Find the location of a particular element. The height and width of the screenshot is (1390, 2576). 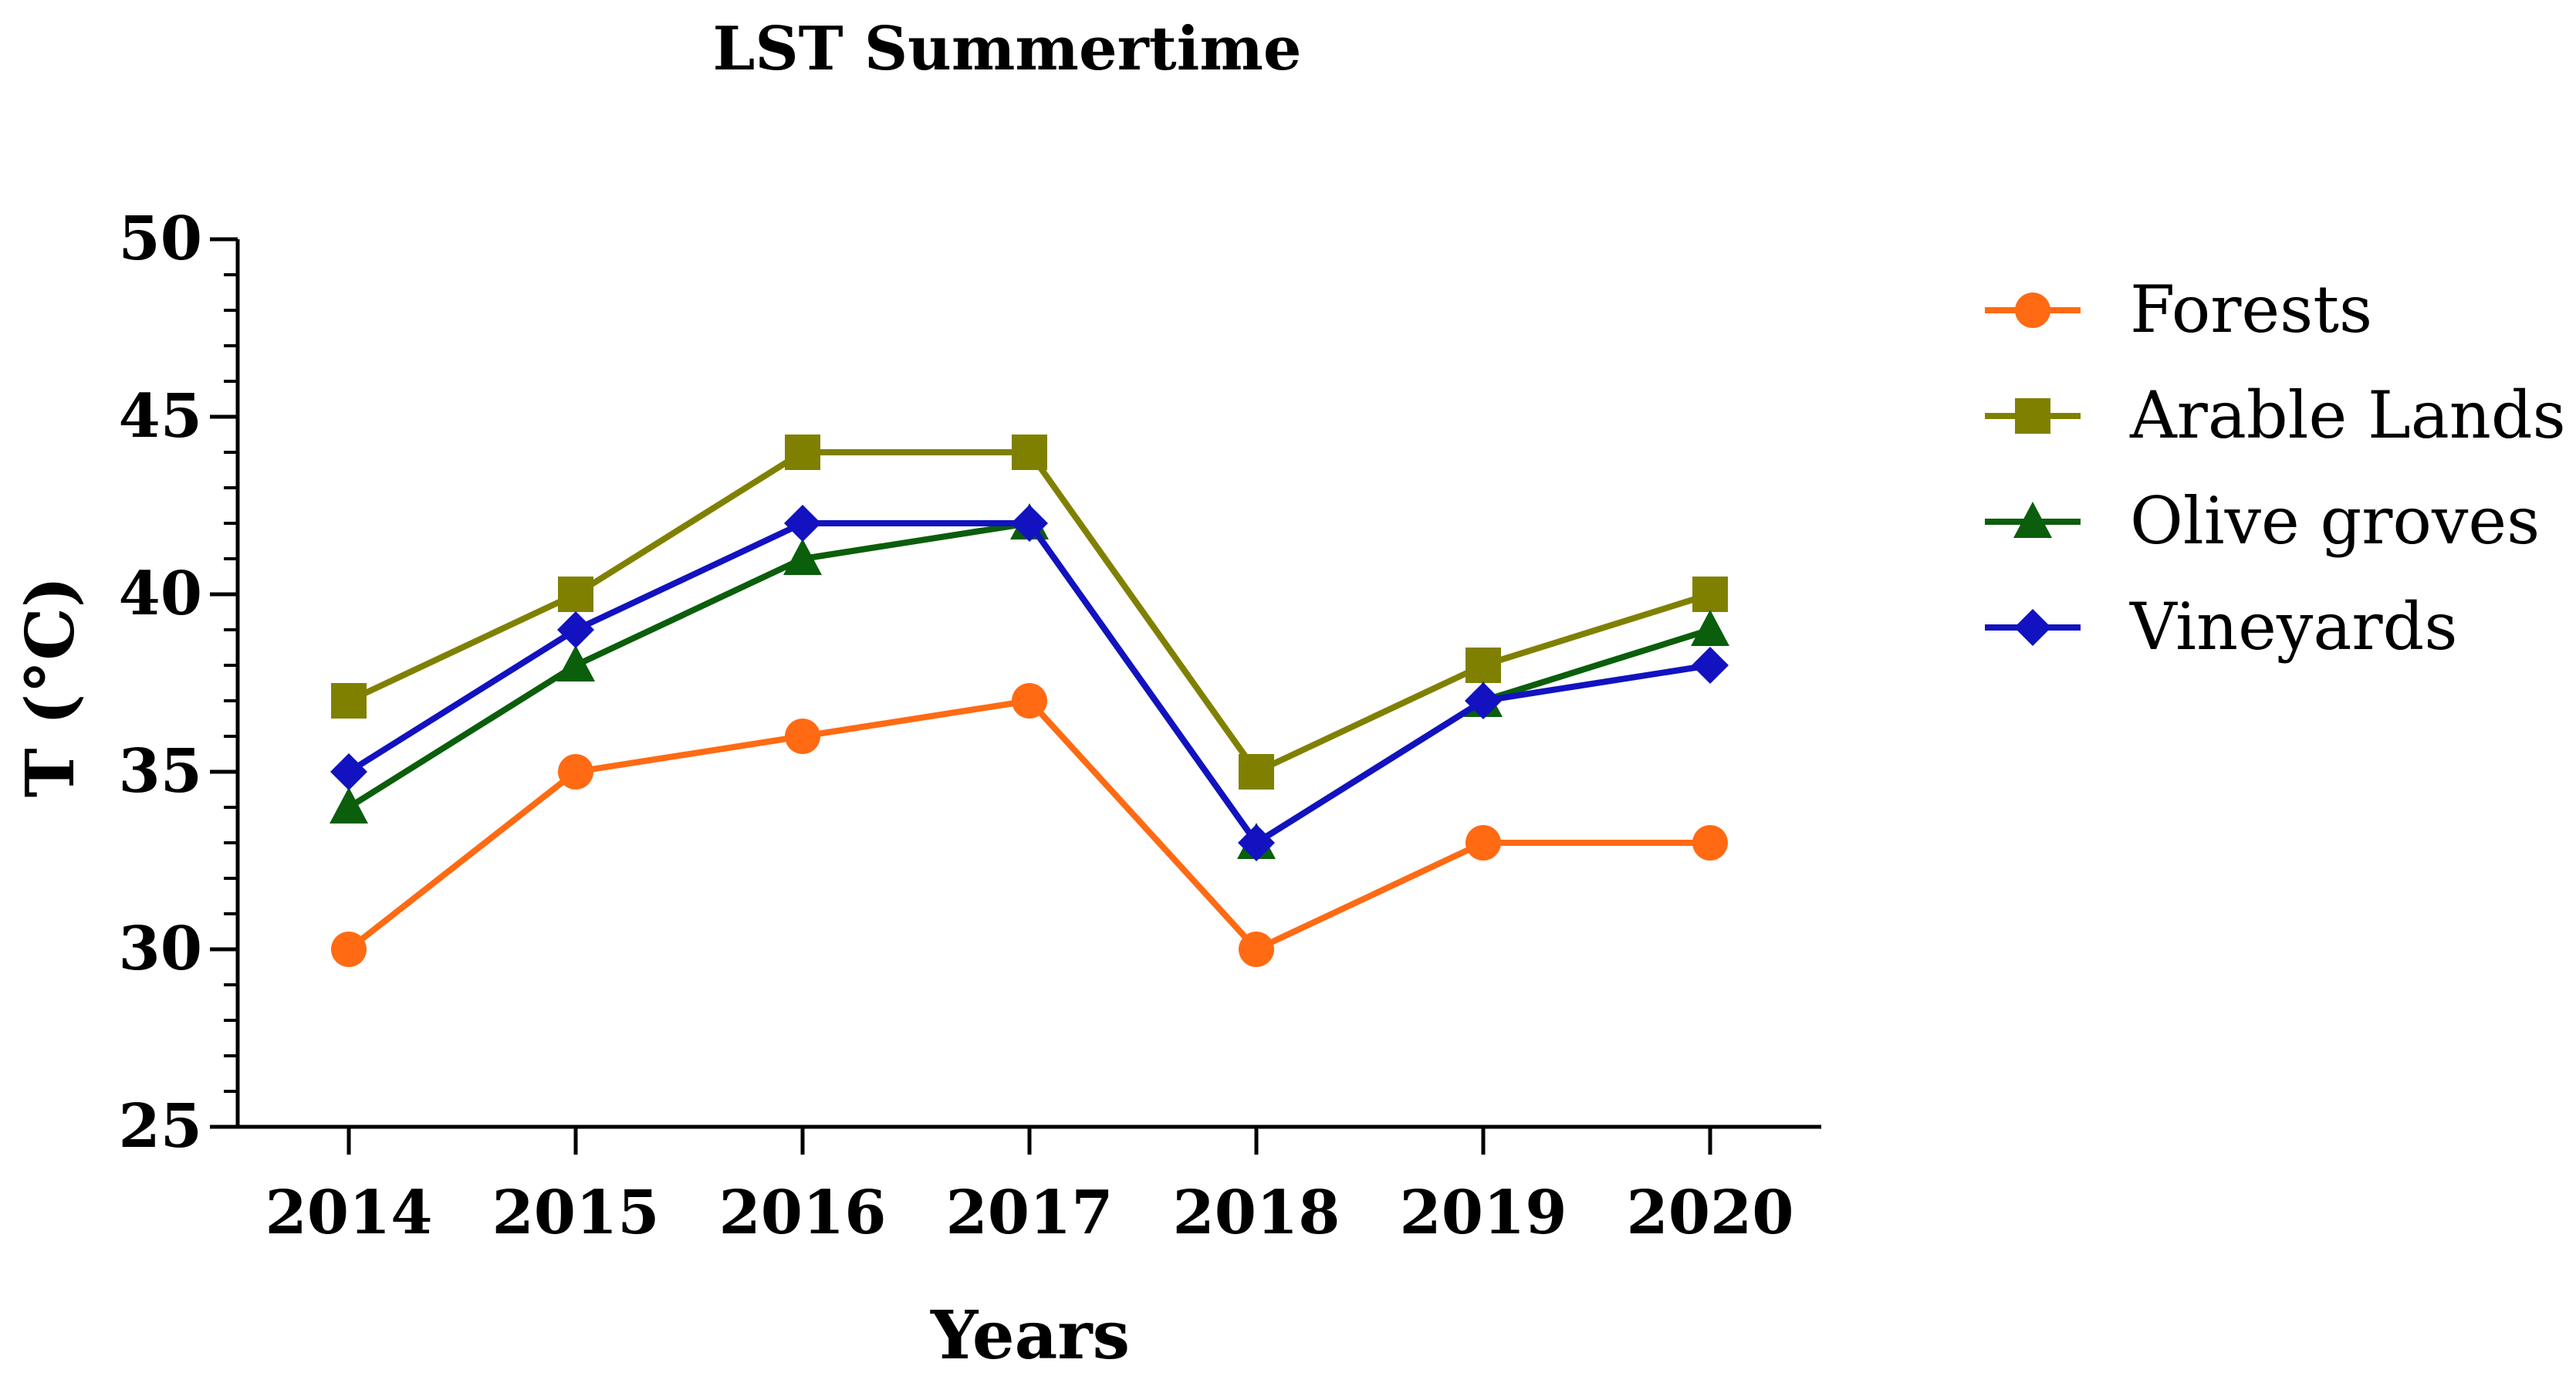

legend-item: Forests is located at coordinates (2178, 309).